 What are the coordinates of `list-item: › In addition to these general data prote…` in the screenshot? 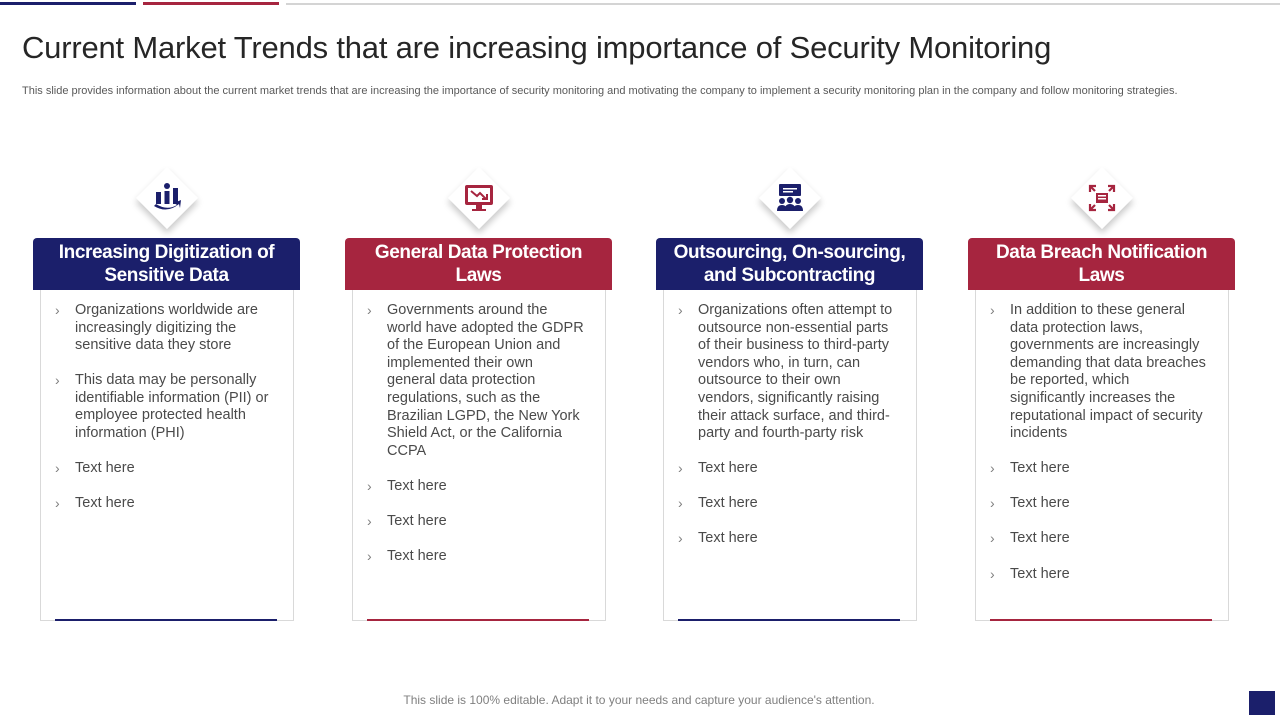 It's located at (1099, 372).